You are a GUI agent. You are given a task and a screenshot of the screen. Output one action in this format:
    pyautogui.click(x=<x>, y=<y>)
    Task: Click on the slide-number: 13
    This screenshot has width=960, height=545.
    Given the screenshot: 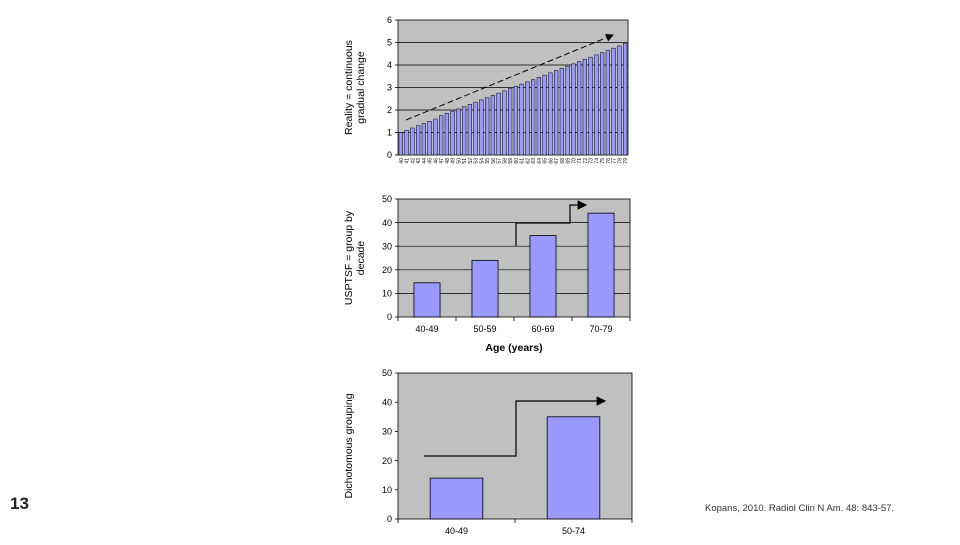 What is the action you would take?
    pyautogui.click(x=19, y=503)
    